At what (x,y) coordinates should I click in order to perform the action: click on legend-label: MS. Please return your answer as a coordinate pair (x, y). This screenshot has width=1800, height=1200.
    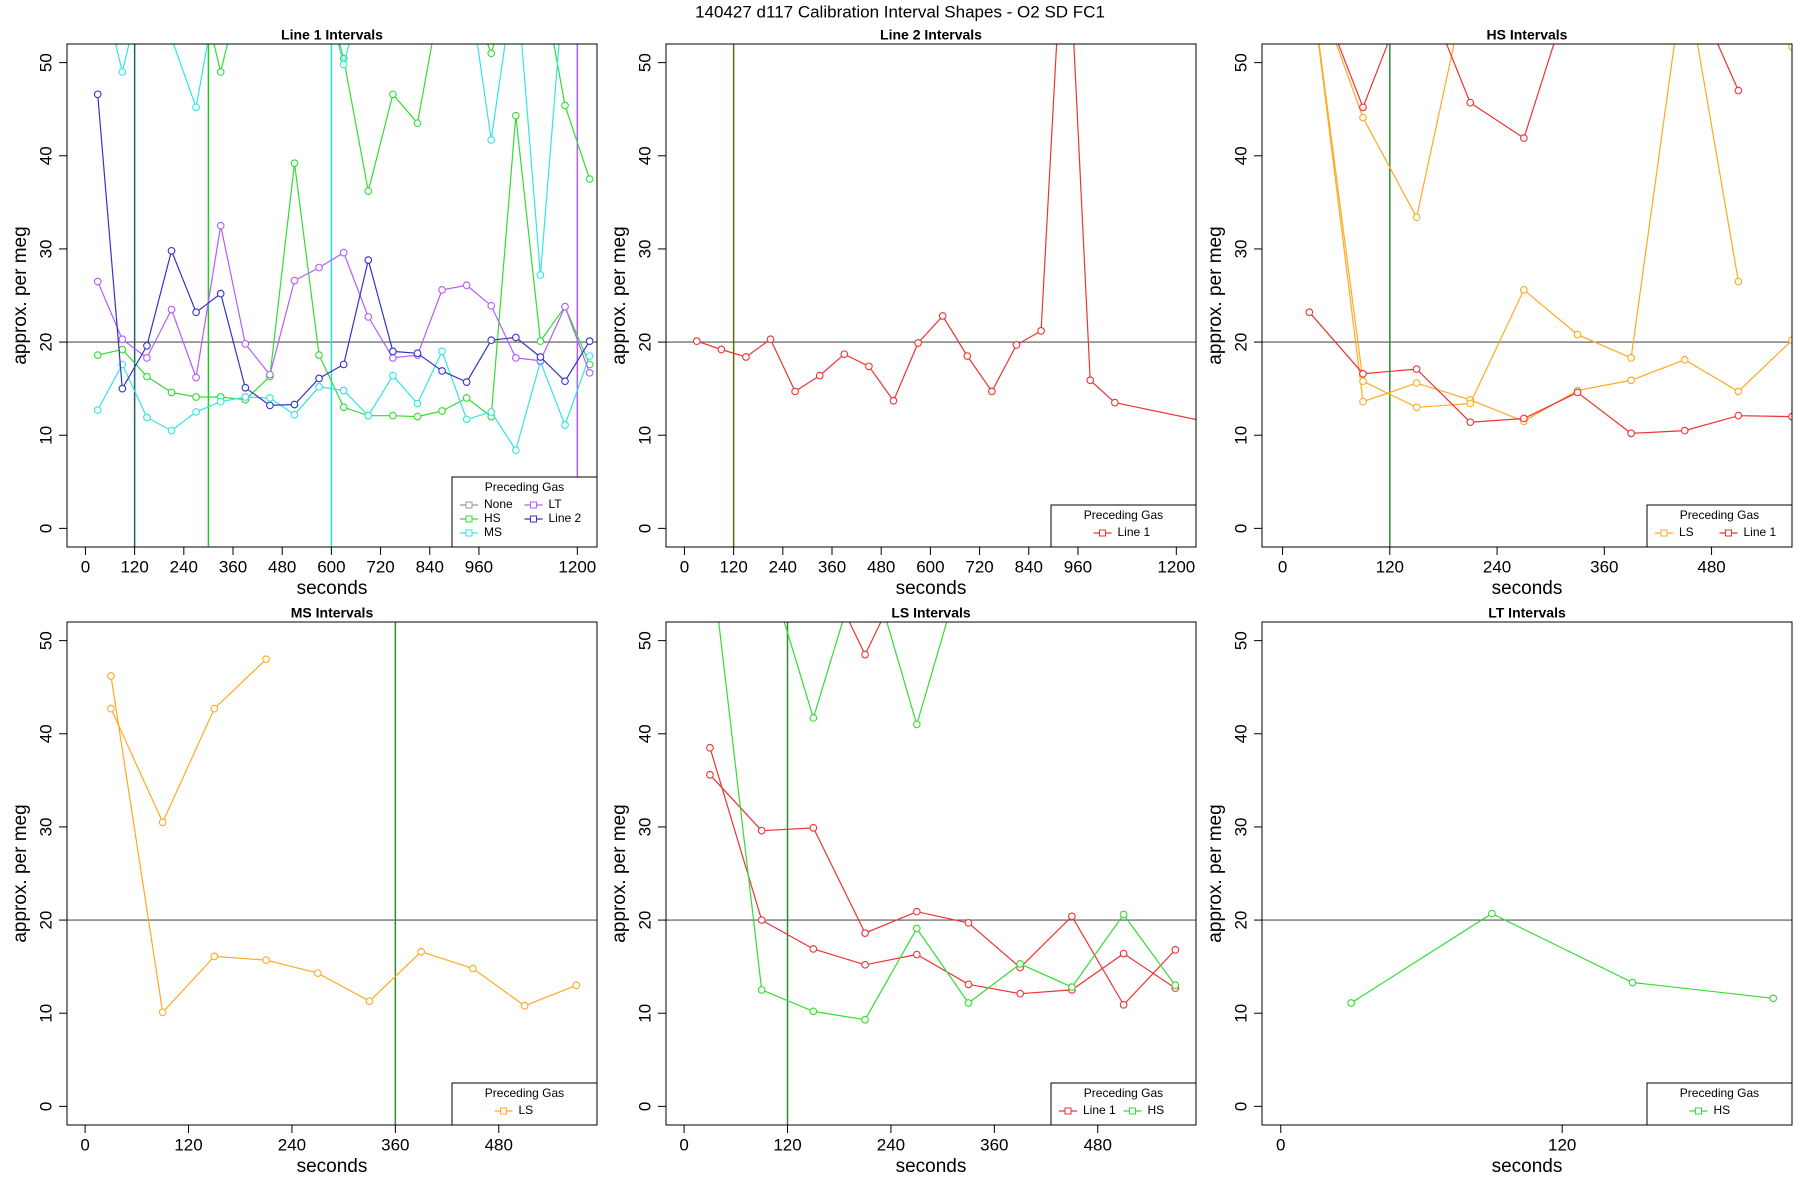
    Looking at the image, I should click on (493, 532).